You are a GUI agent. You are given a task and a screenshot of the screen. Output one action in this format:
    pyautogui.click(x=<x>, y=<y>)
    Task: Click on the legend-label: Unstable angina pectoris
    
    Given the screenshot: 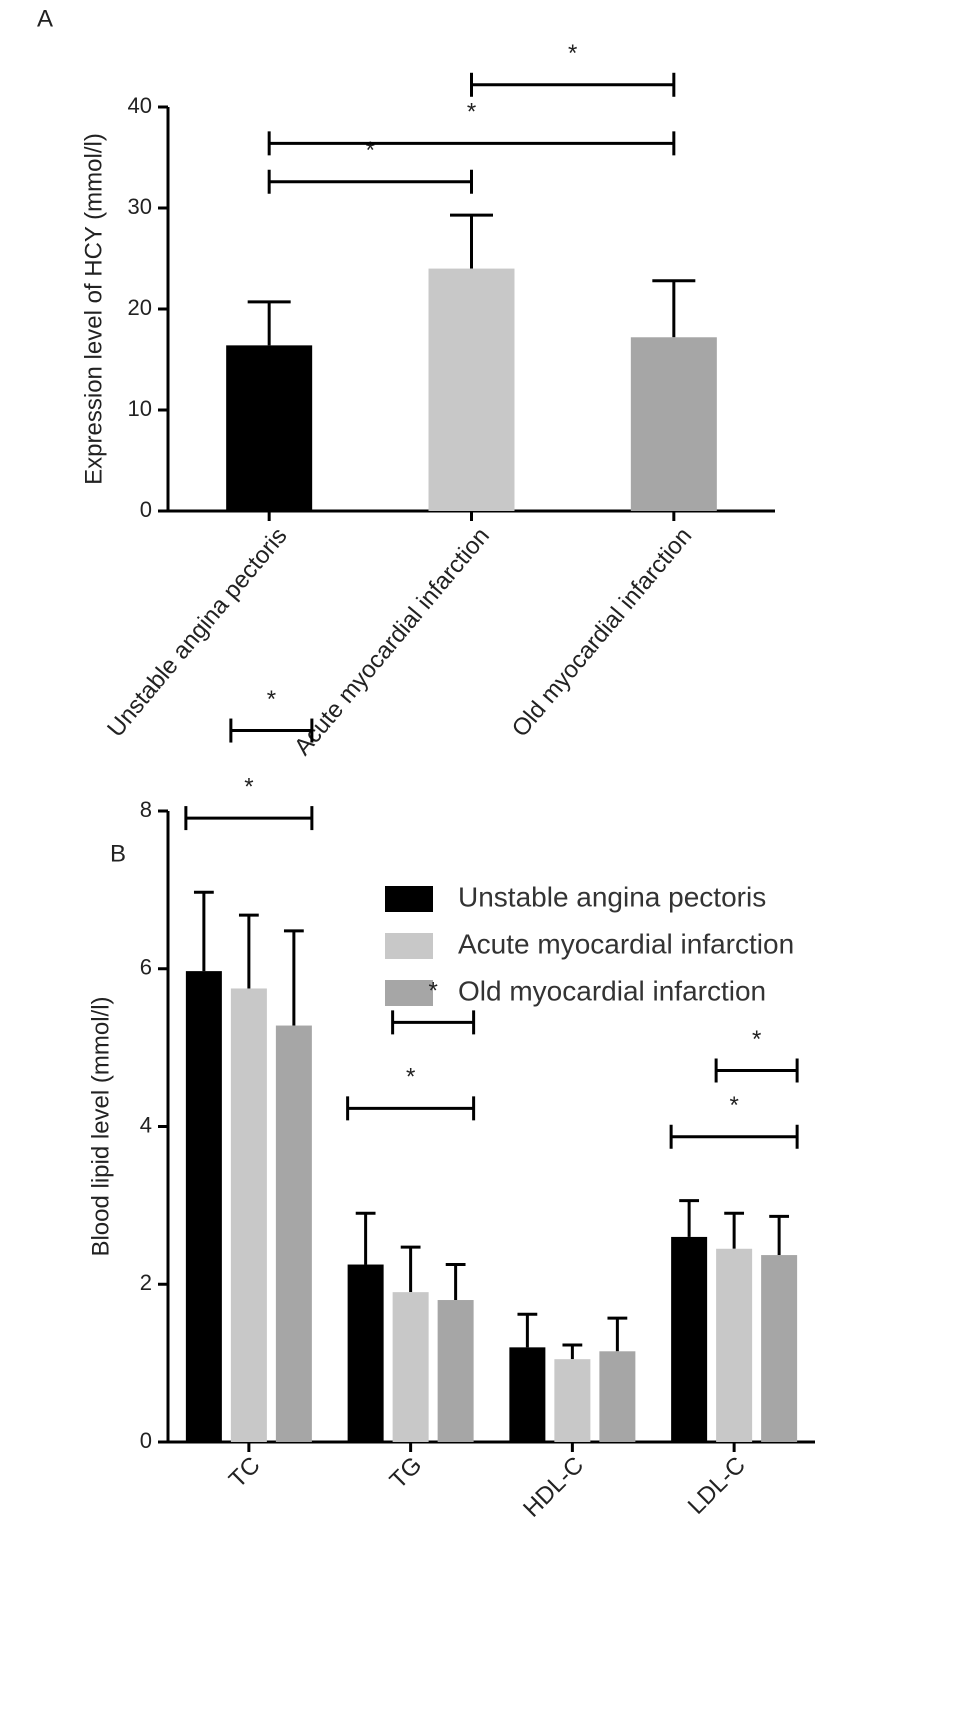 What is the action you would take?
    pyautogui.click(x=612, y=896)
    